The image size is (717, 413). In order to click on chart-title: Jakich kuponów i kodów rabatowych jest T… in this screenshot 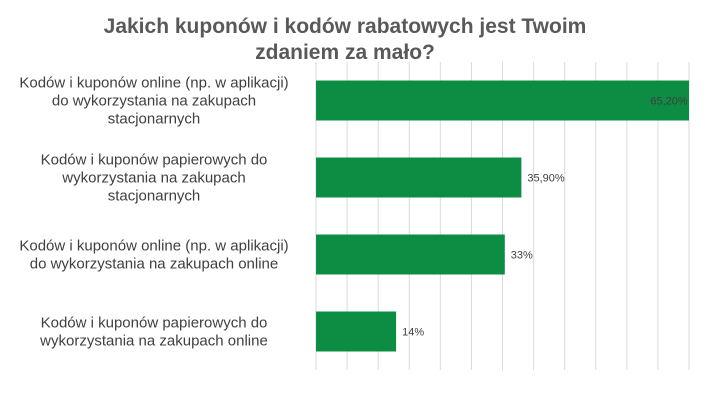, I will do `click(345, 40)`.